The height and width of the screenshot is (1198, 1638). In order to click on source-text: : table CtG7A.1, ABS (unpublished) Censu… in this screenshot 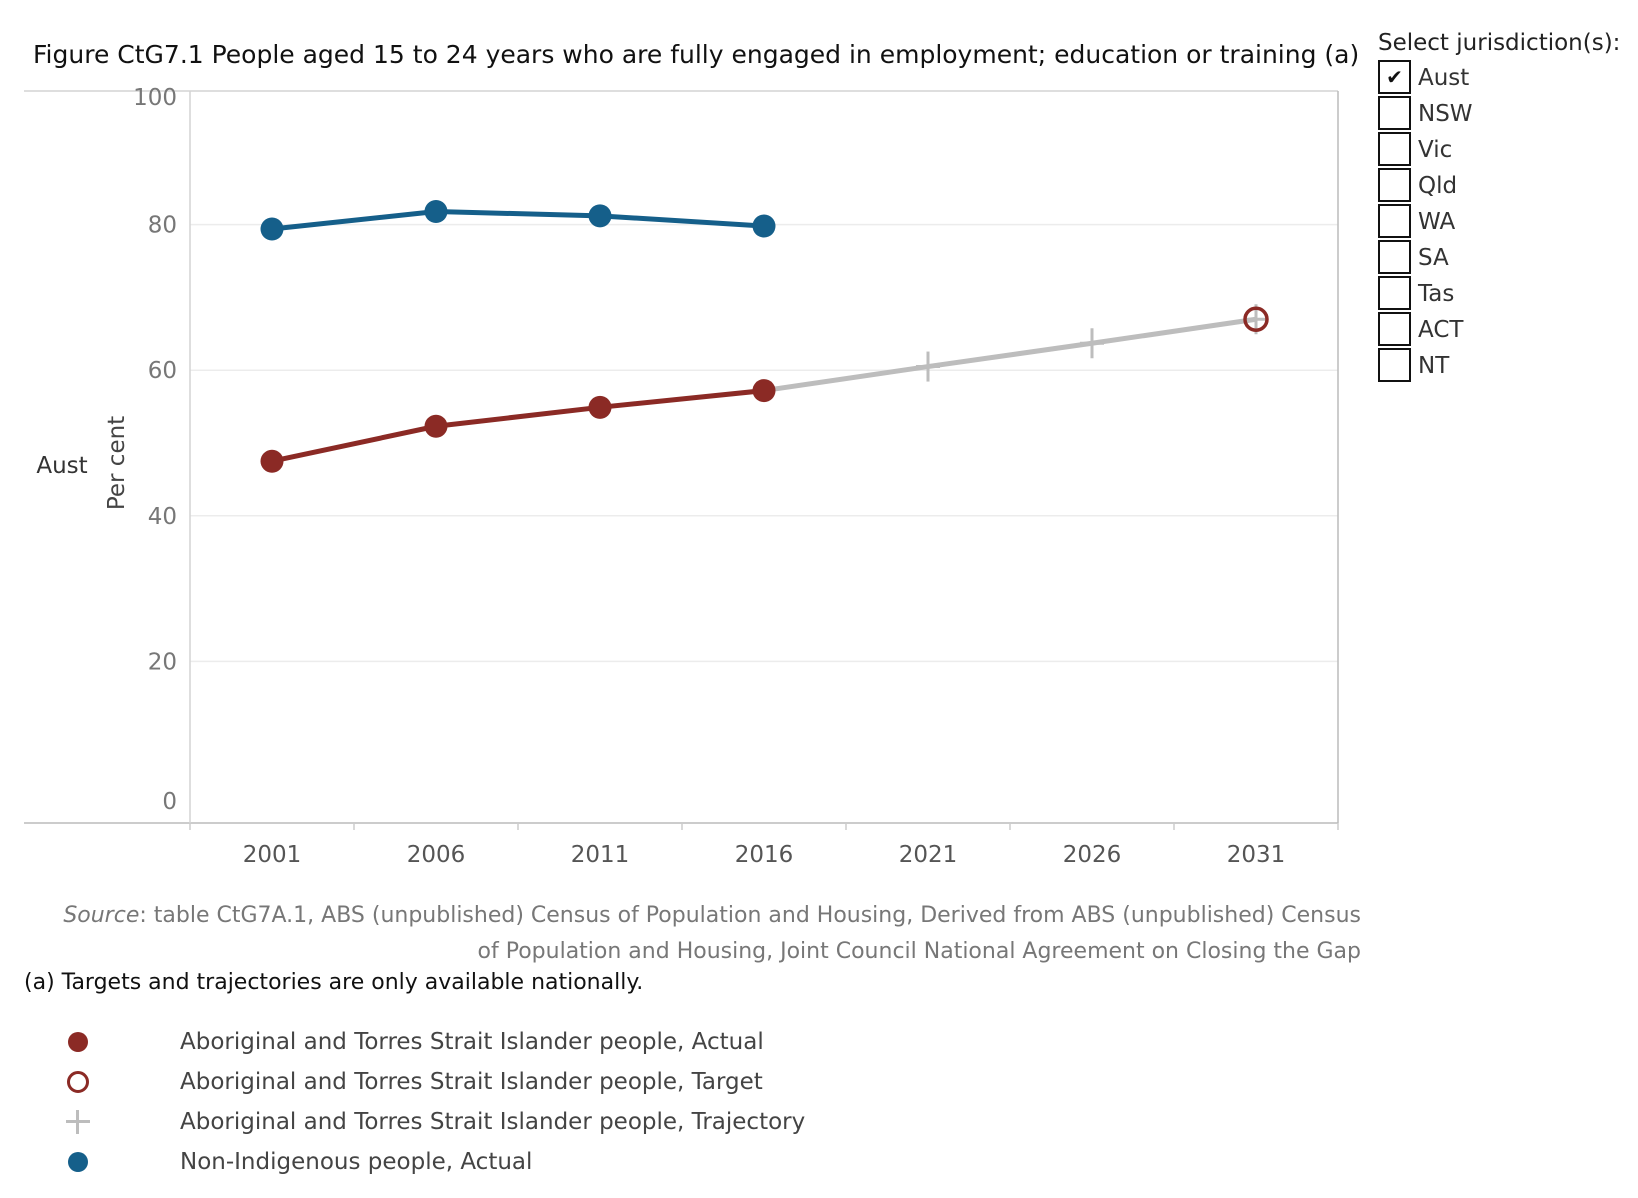, I will do `click(750, 933)`.